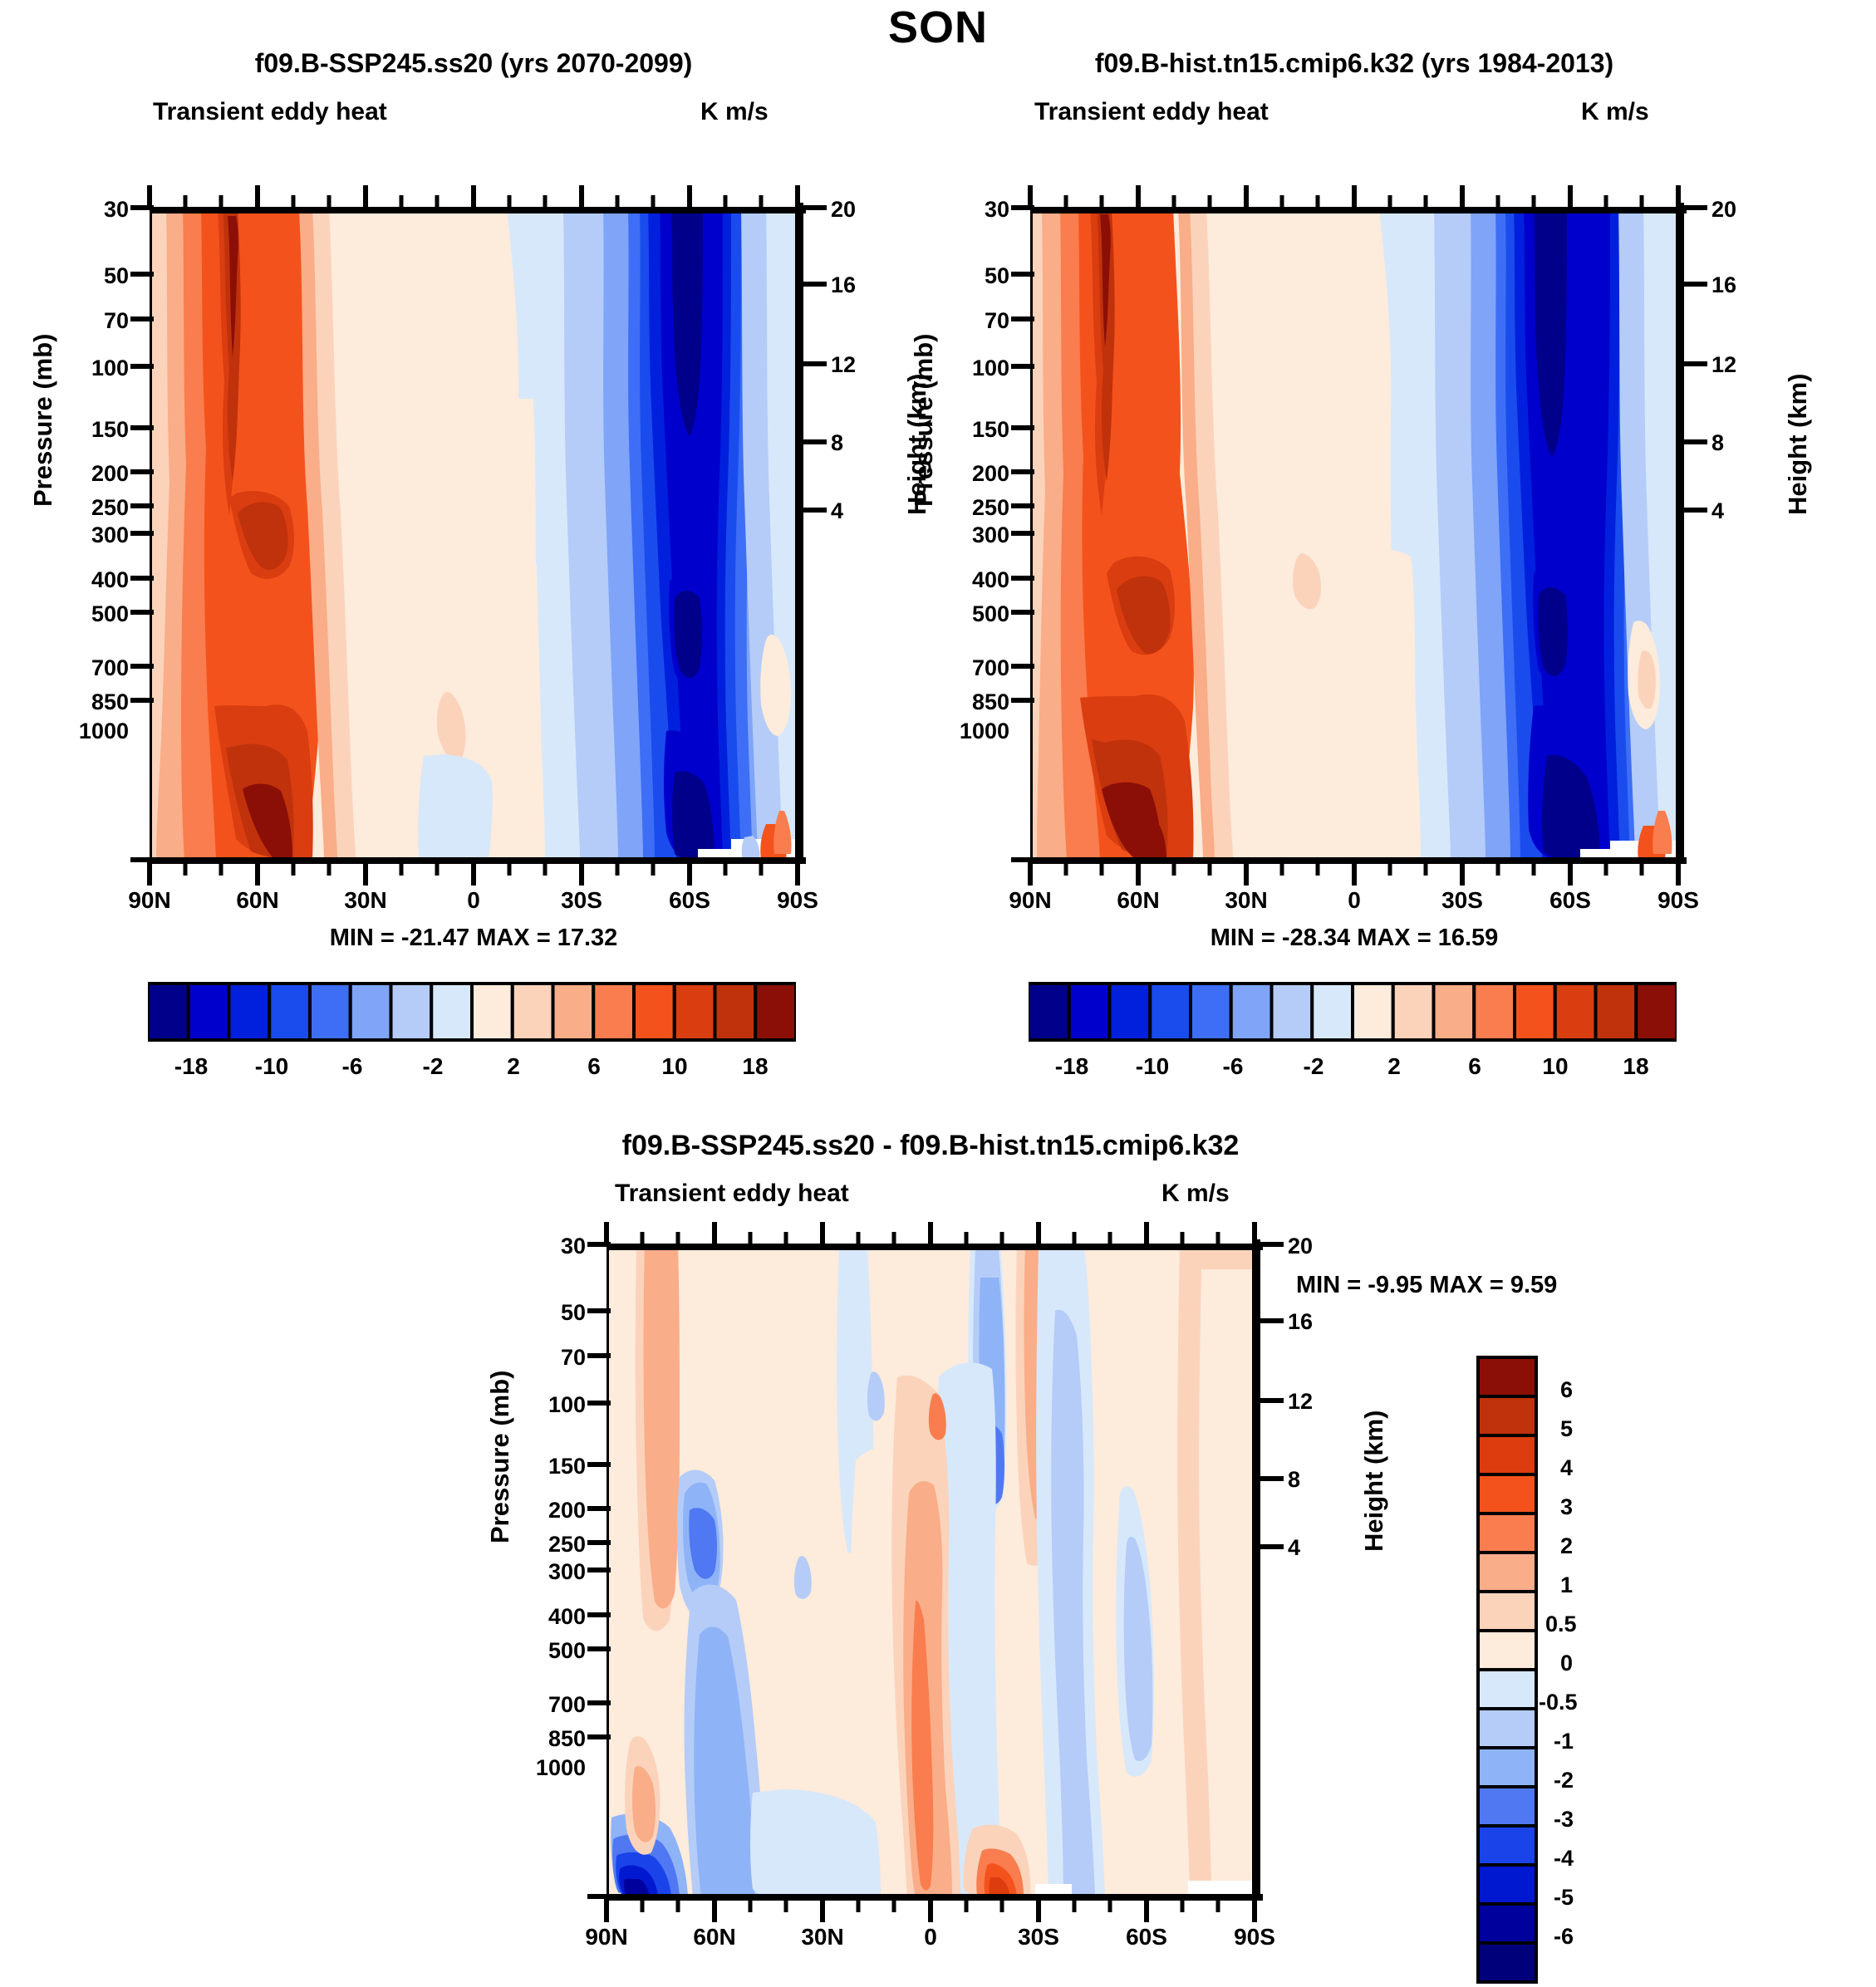 This screenshot has width=1876, height=1987. What do you see at coordinates (1138, 900) in the screenshot?
I see `xtick-top-right-60N: 60N` at bounding box center [1138, 900].